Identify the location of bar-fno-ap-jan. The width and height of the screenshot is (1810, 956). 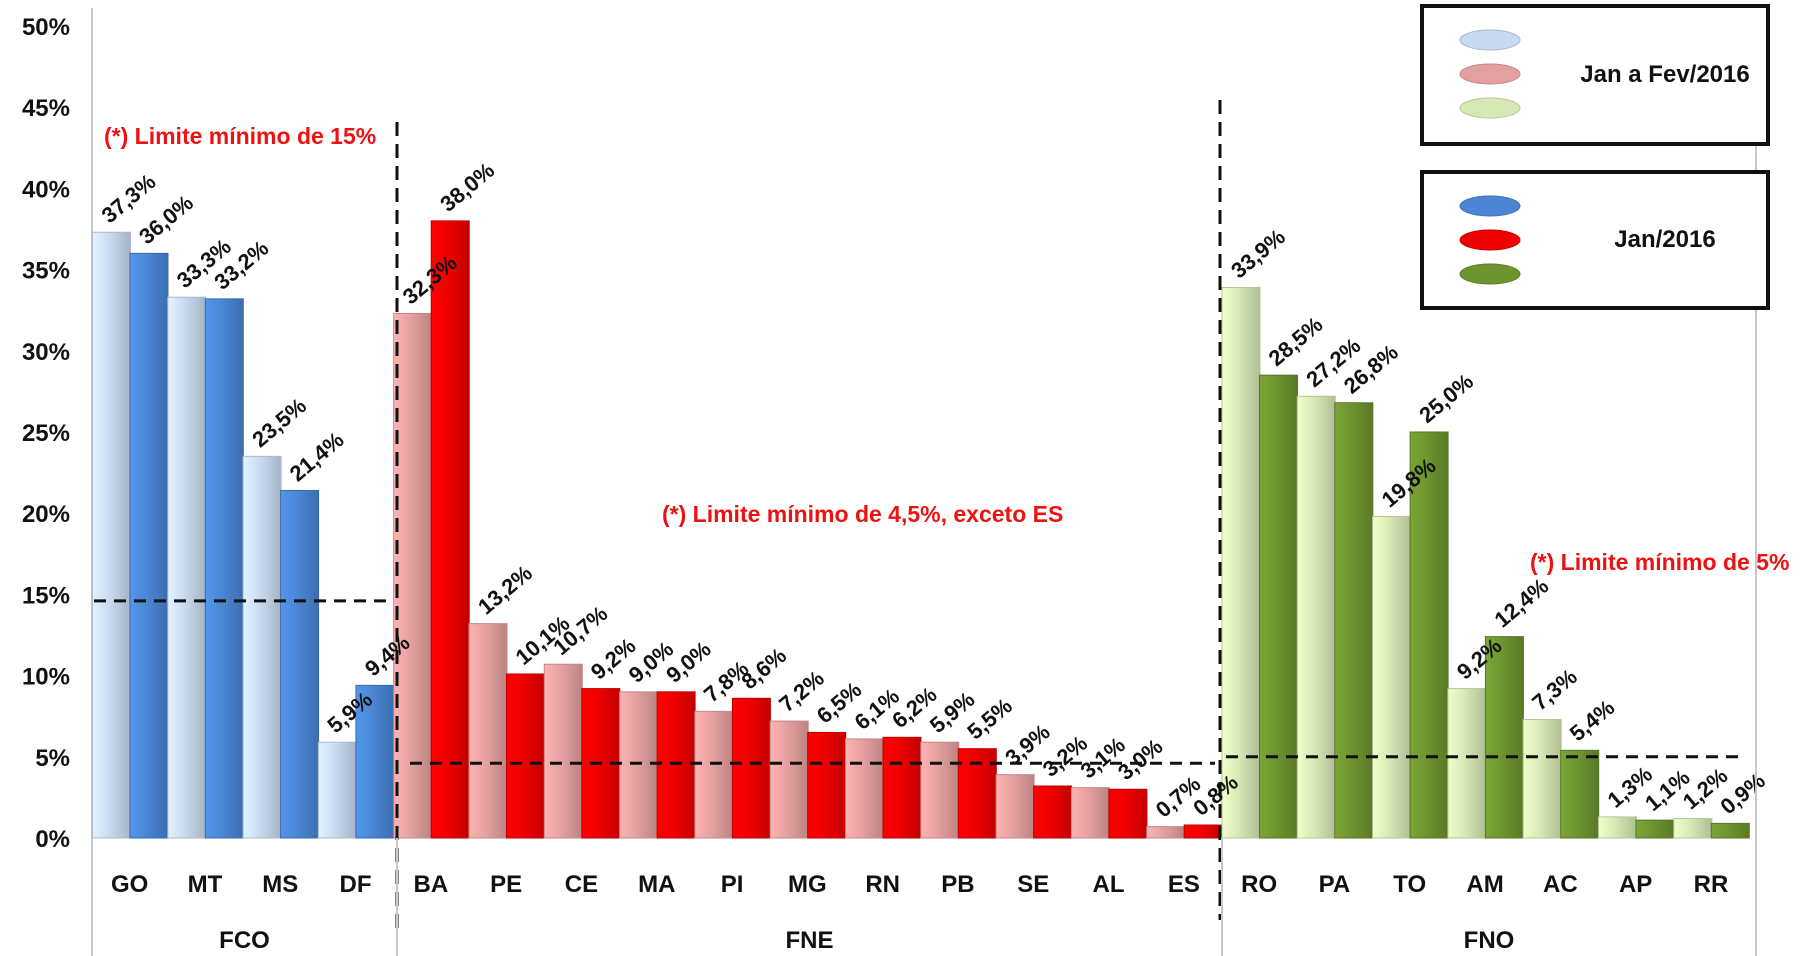
(1655, 829).